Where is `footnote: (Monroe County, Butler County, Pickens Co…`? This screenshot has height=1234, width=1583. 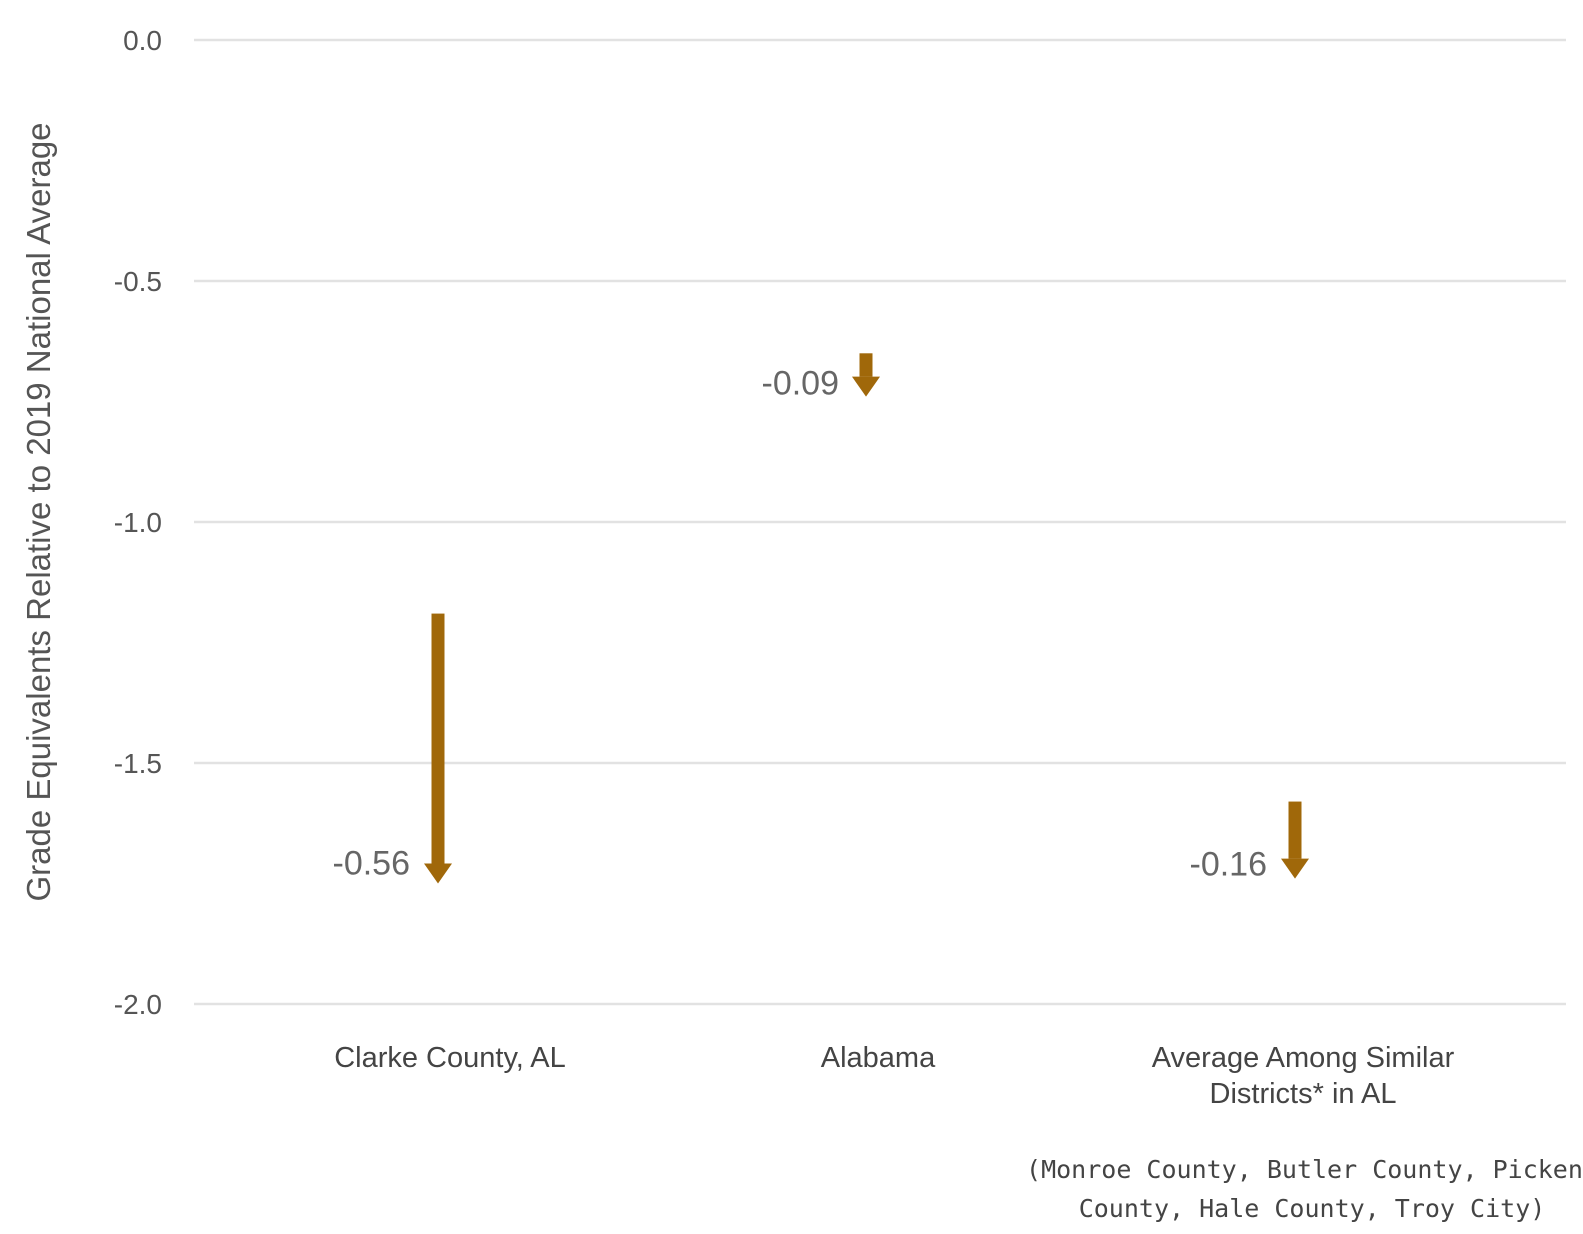
footnote: (Monroe County, Butler County, Pickens Co… is located at coordinates (1304, 1189).